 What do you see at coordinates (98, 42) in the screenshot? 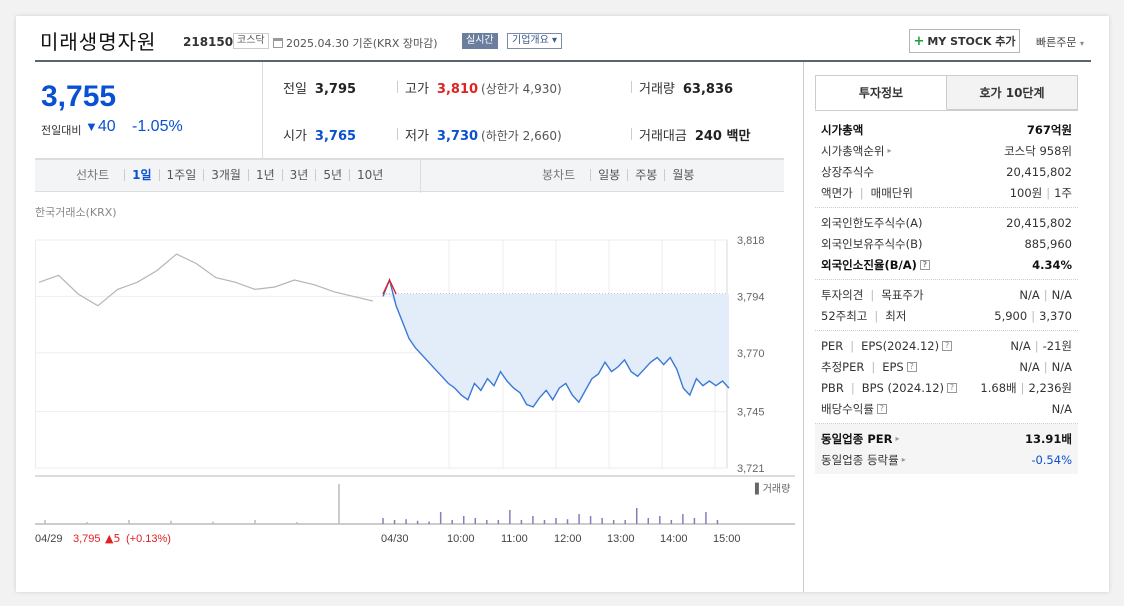
I see `company-name: 미래생명자원` at bounding box center [98, 42].